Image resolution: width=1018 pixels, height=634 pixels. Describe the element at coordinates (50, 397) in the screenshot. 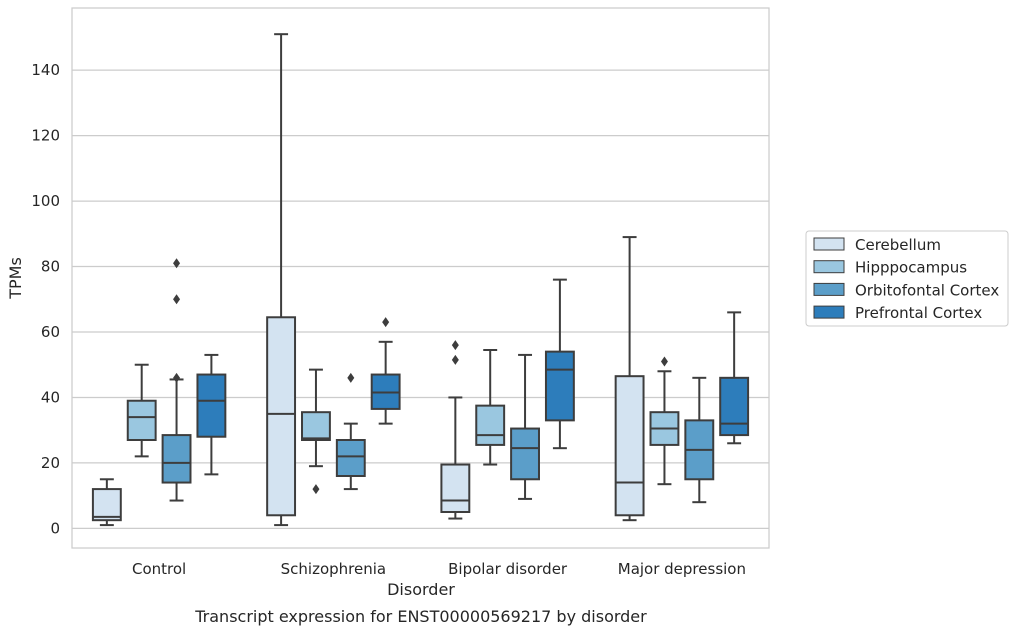

I see `y-tick-label: 40` at that location.